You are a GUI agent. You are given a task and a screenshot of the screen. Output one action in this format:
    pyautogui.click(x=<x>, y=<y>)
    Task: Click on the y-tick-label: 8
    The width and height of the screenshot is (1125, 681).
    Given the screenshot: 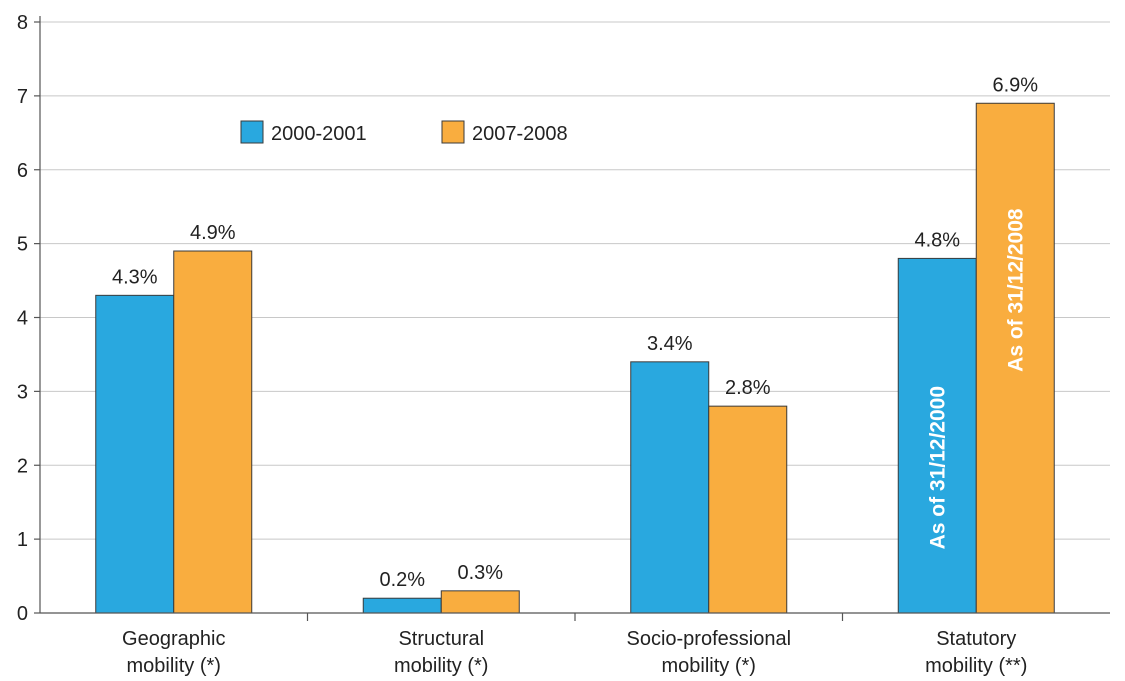 What is the action you would take?
    pyautogui.click(x=22, y=23)
    